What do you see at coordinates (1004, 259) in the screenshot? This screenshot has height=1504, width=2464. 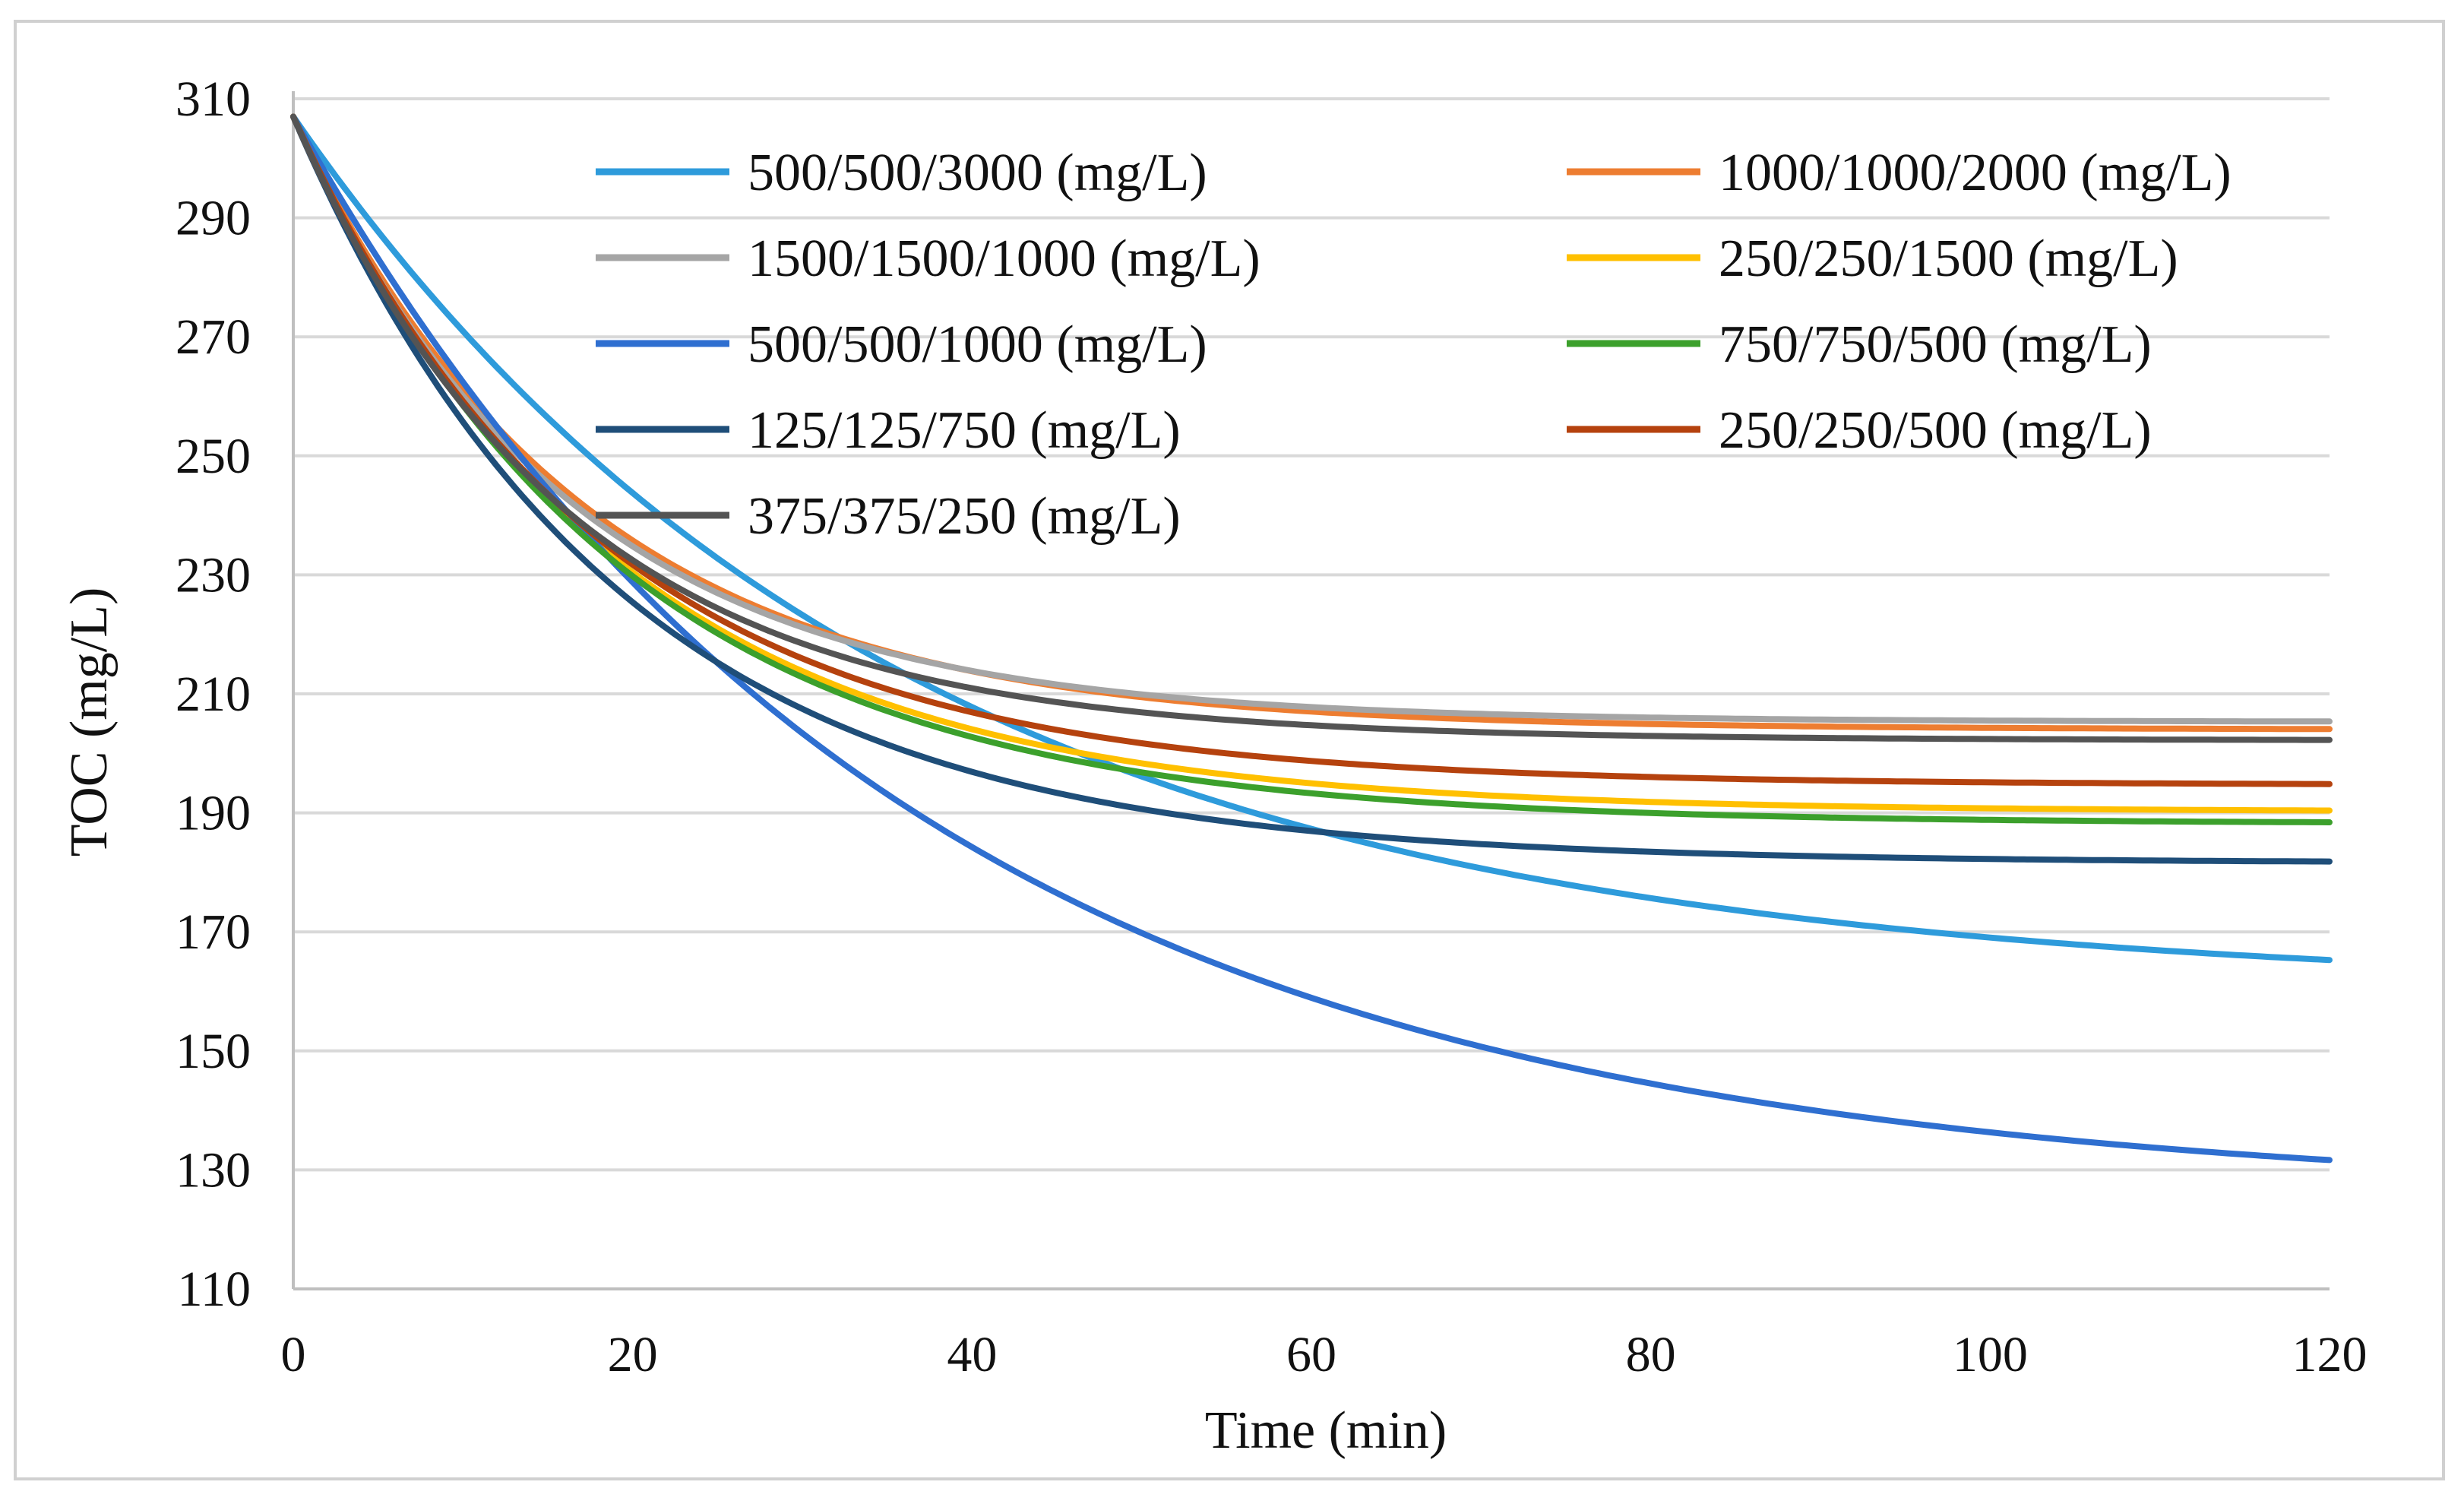 I see `legend-label-3: 1500/1500/1000 (mg/L)` at bounding box center [1004, 259].